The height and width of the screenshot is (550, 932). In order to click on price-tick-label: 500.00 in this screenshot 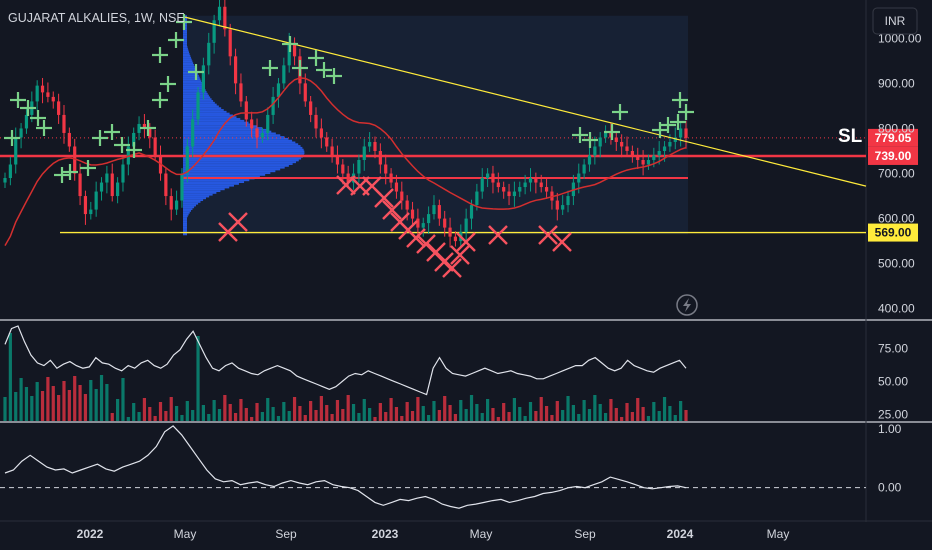, I will do `click(896, 264)`.